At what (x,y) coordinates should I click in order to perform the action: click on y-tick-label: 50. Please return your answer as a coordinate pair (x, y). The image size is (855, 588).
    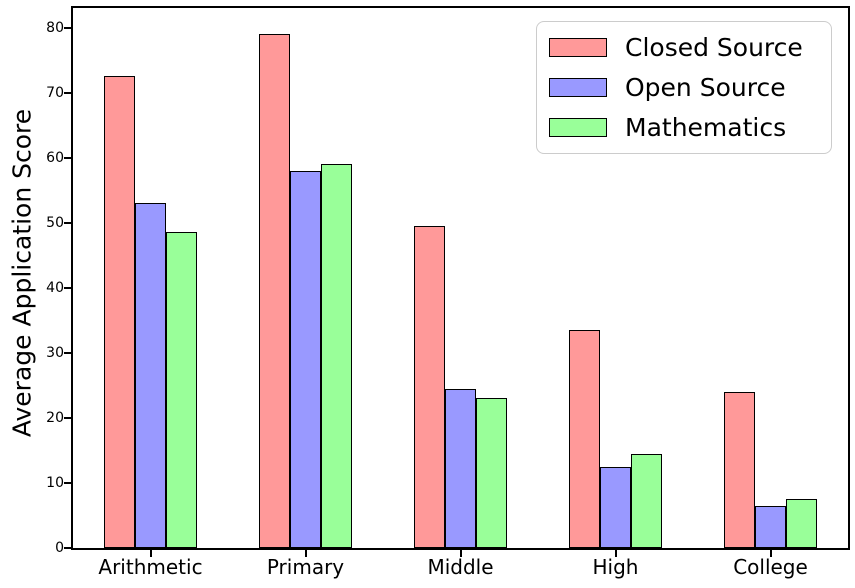
    Looking at the image, I should click on (55, 222).